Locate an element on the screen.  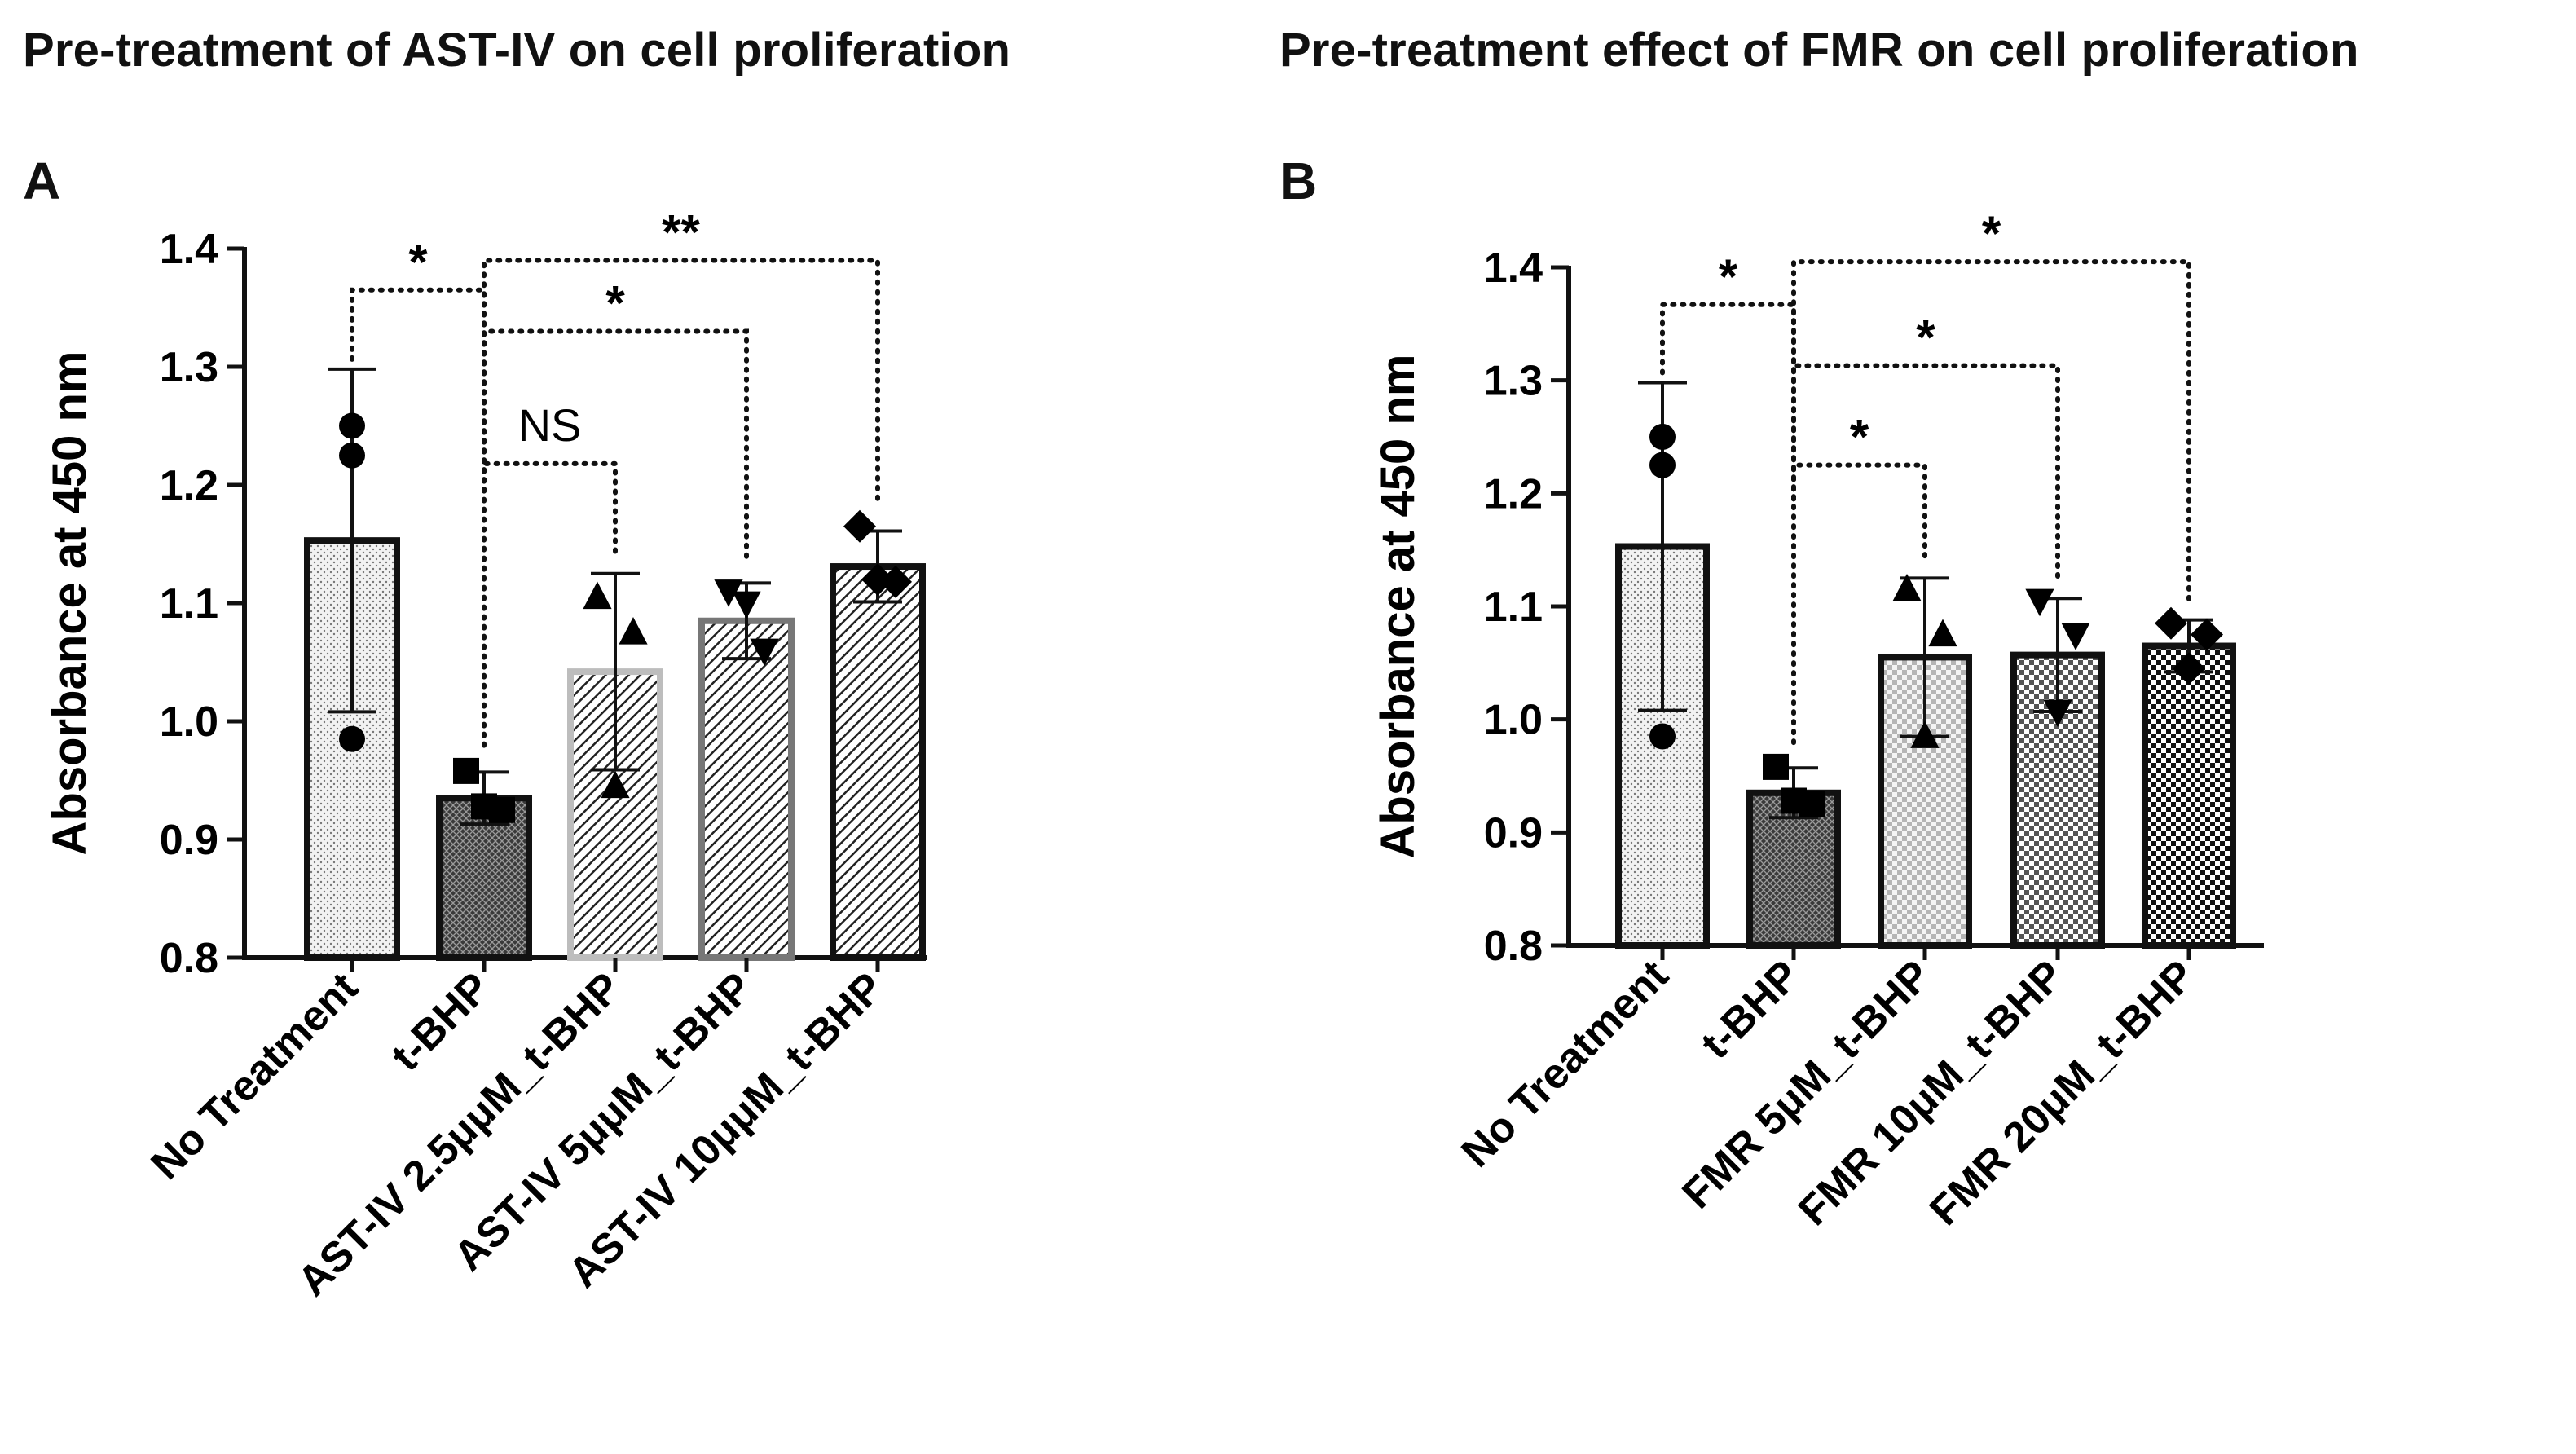
panel-a-letter: A is located at coordinates (42, 181).